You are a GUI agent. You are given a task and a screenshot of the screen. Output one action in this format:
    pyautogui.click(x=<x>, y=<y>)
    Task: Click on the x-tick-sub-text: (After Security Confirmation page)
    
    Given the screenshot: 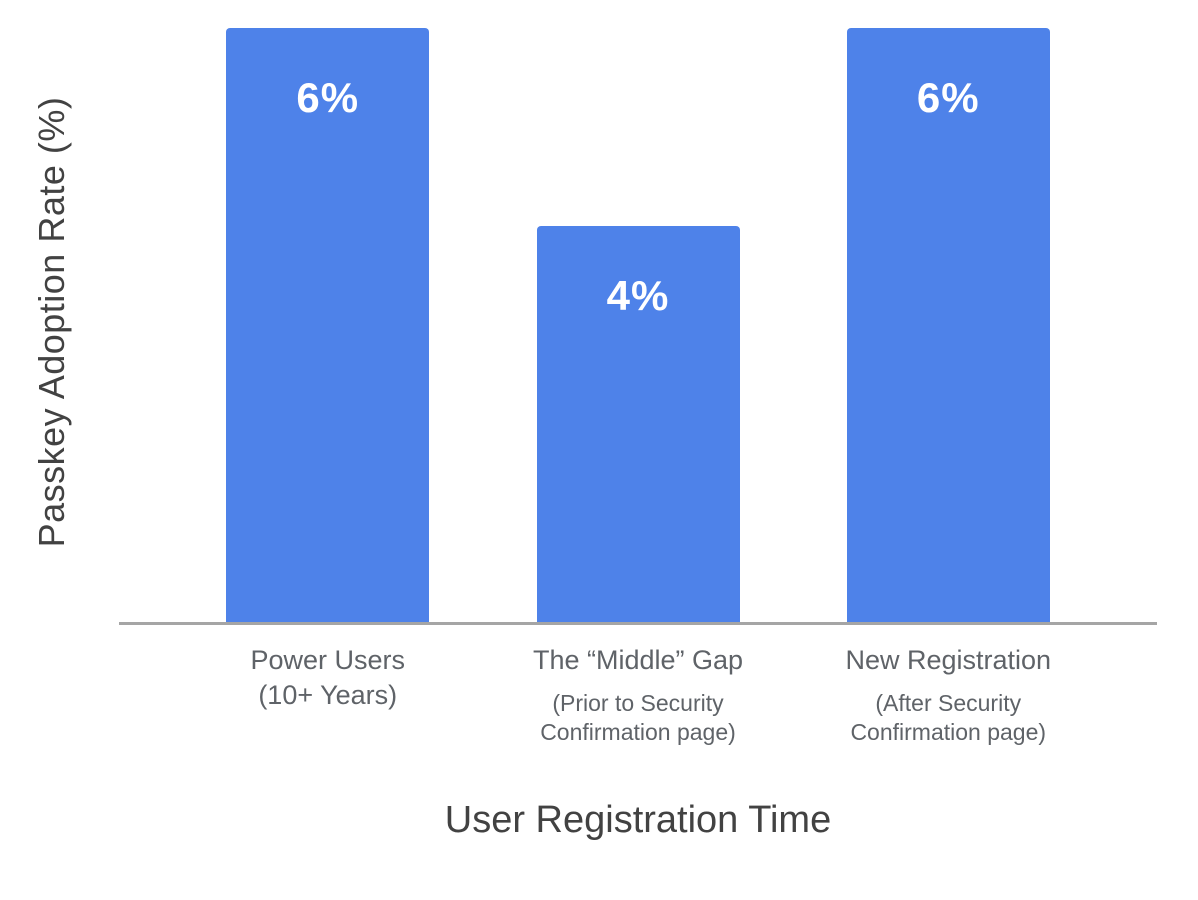 What is the action you would take?
    pyautogui.click(x=948, y=717)
    